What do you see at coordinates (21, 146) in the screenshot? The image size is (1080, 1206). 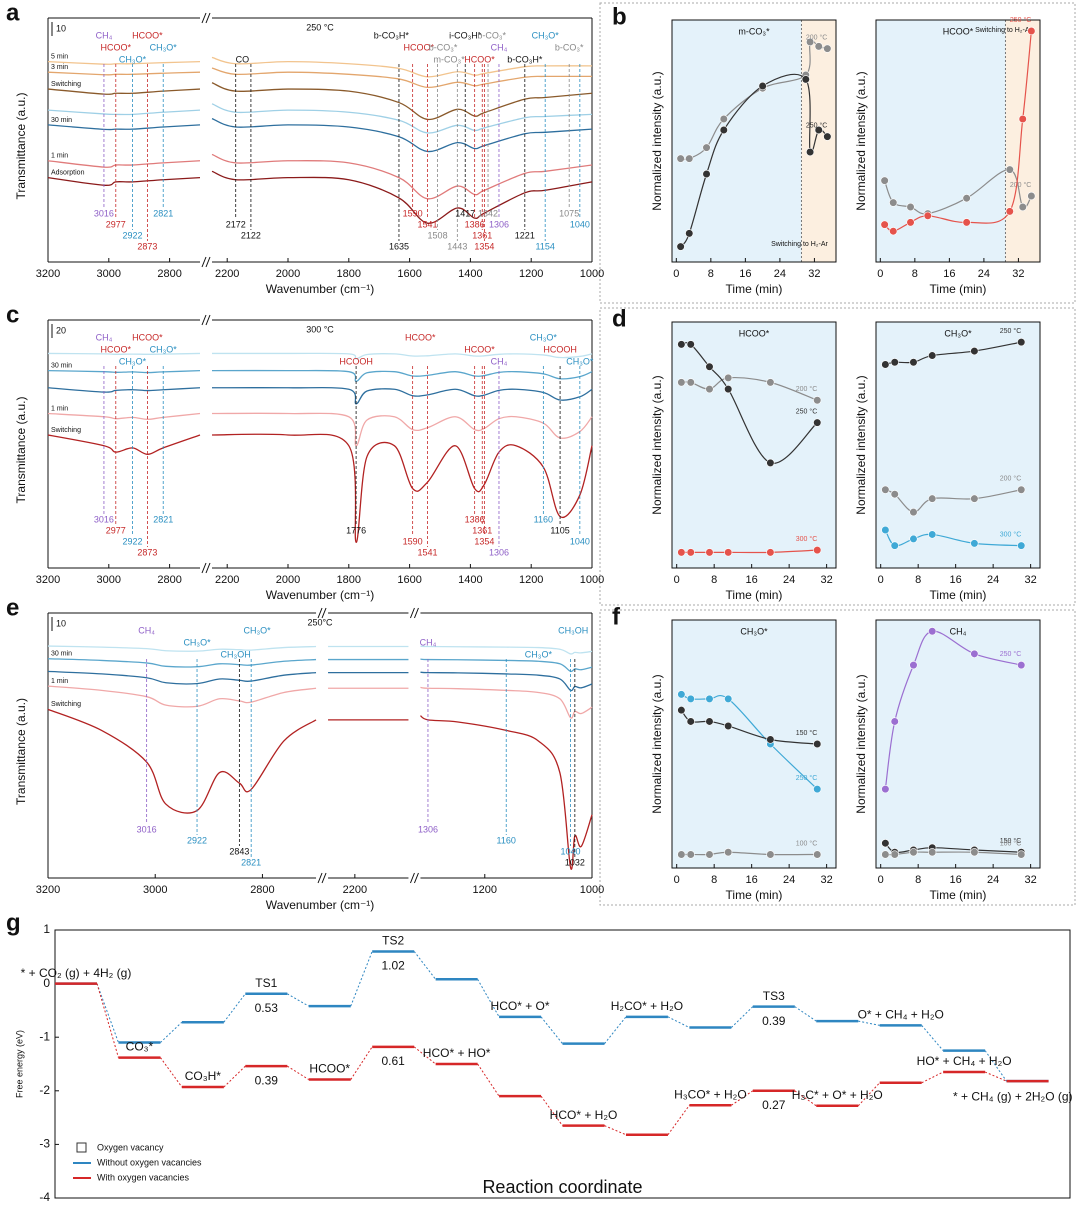 I see `y-axis-label: Transmittance (a.u.)` at bounding box center [21, 146].